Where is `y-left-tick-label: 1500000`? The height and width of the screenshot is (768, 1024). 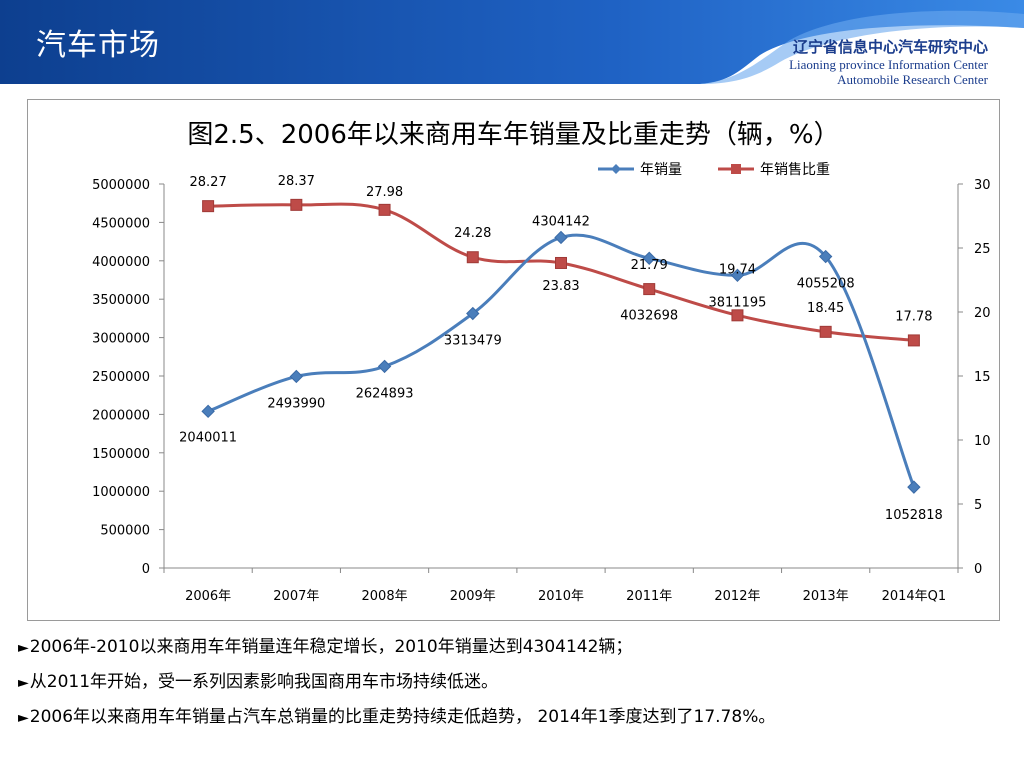 y-left-tick-label: 1500000 is located at coordinates (121, 454).